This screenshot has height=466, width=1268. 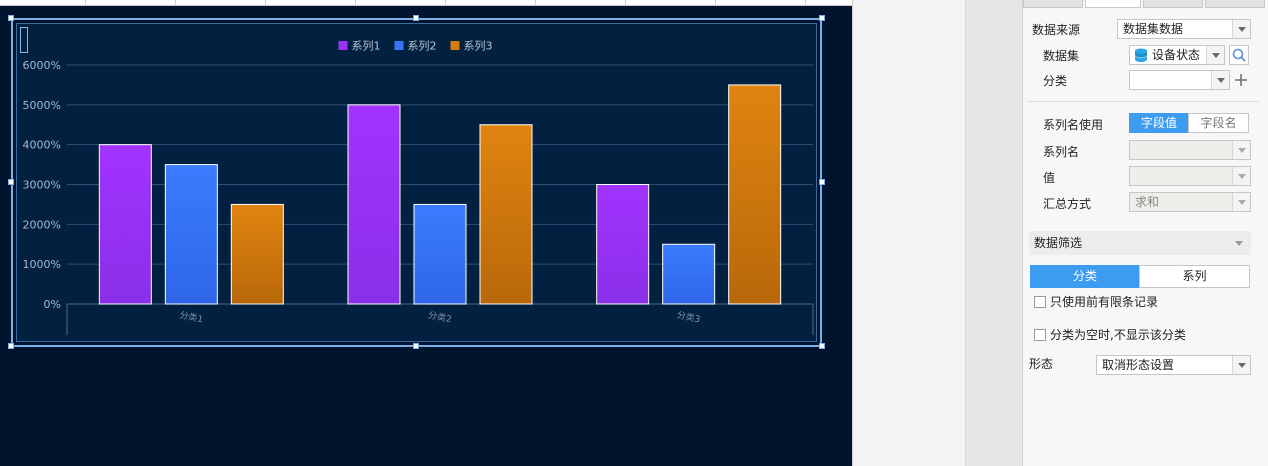 I want to click on add-category-button, so click(x=1241, y=80).